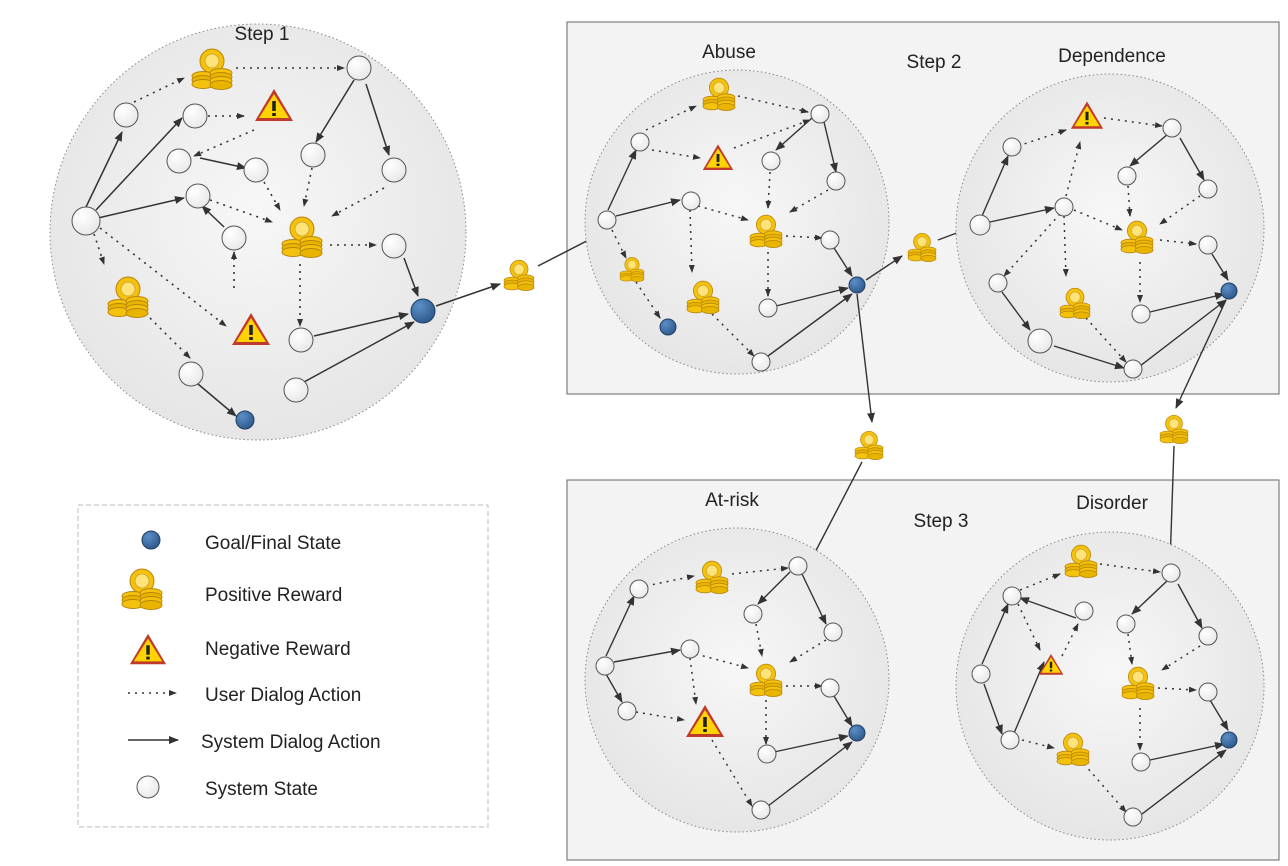 This screenshot has height=866, width=1288. I want to click on disorder-cluster: Disorder, so click(1110, 667).